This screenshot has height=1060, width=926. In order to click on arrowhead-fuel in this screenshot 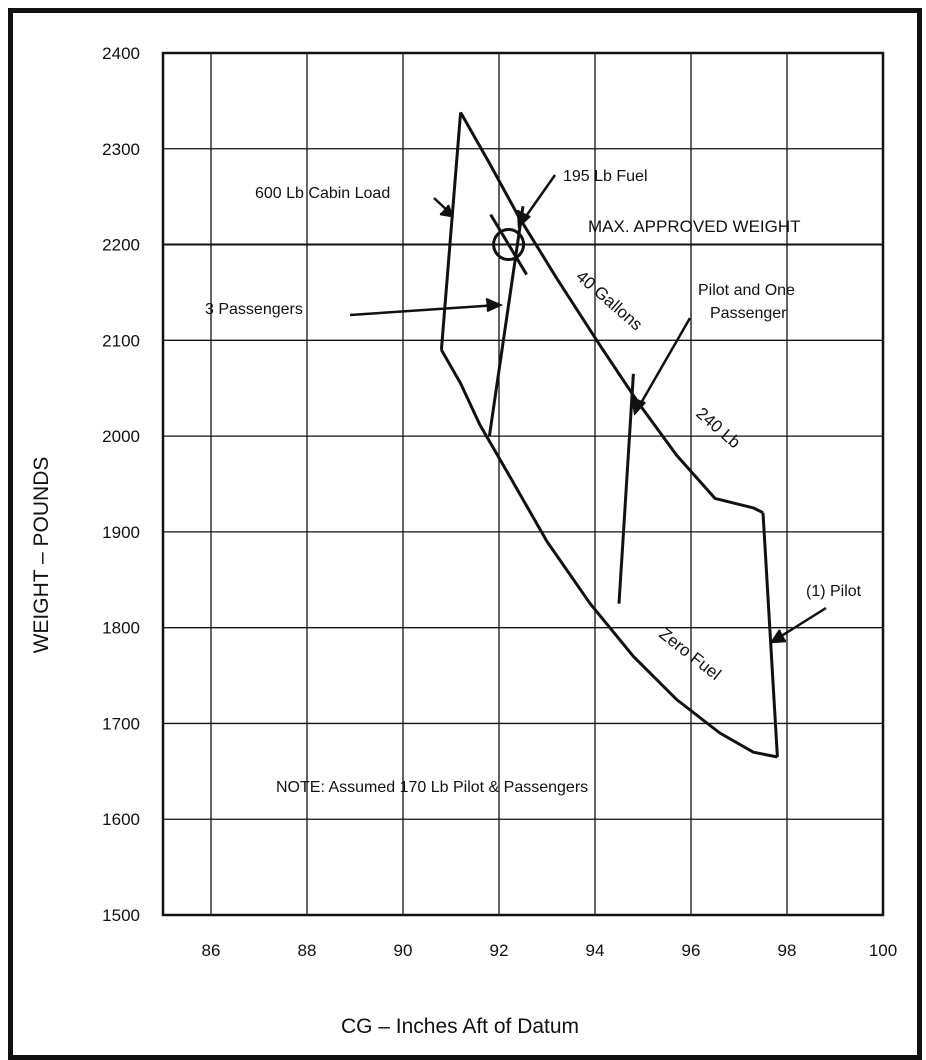, I will do `click(523, 219)`.